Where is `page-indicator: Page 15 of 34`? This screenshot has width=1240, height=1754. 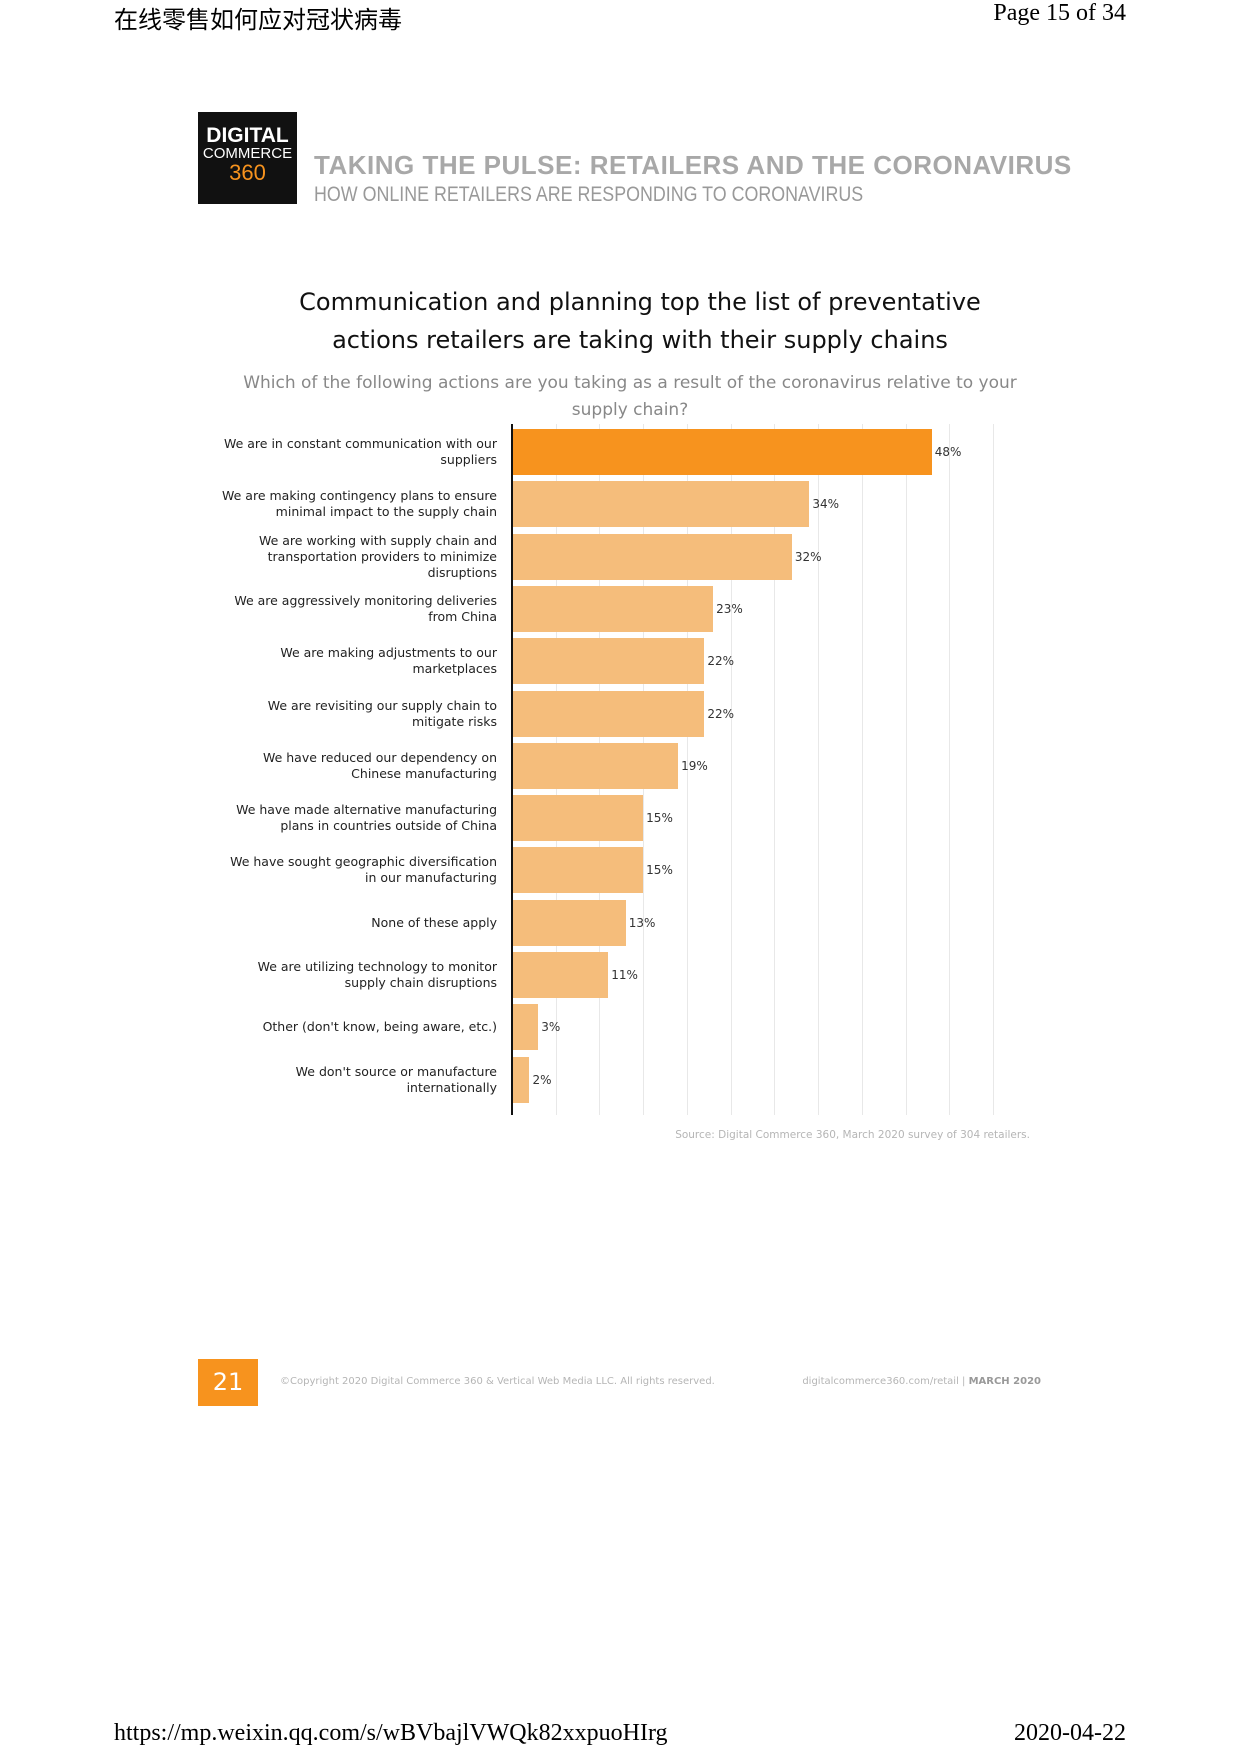
page-indicator: Page 15 of 34 is located at coordinates (1059, 13).